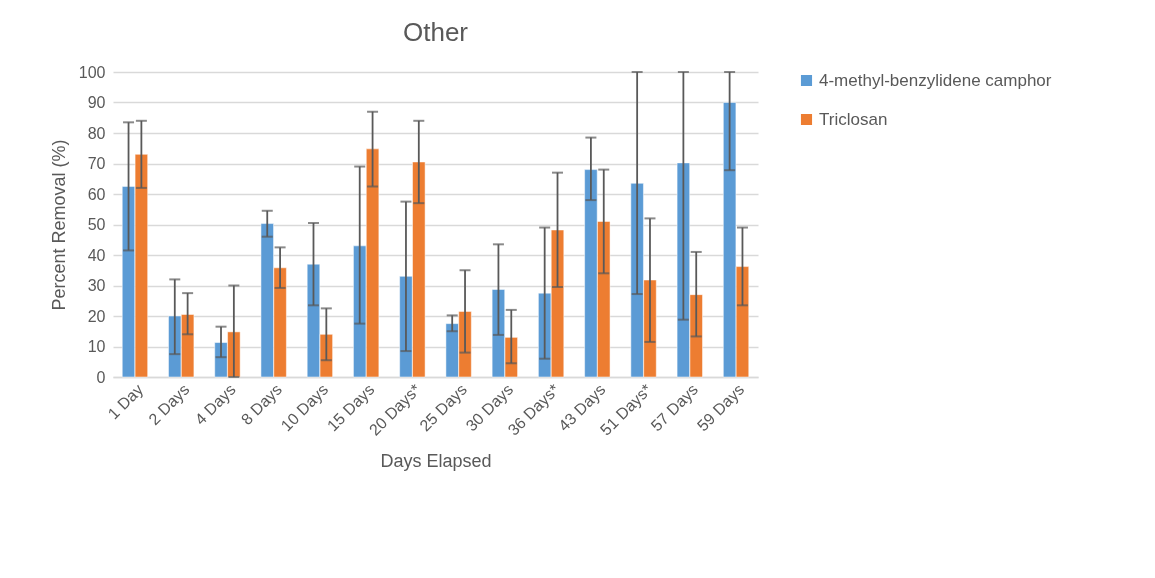  I want to click on y-tick-label: 0, so click(101, 377).